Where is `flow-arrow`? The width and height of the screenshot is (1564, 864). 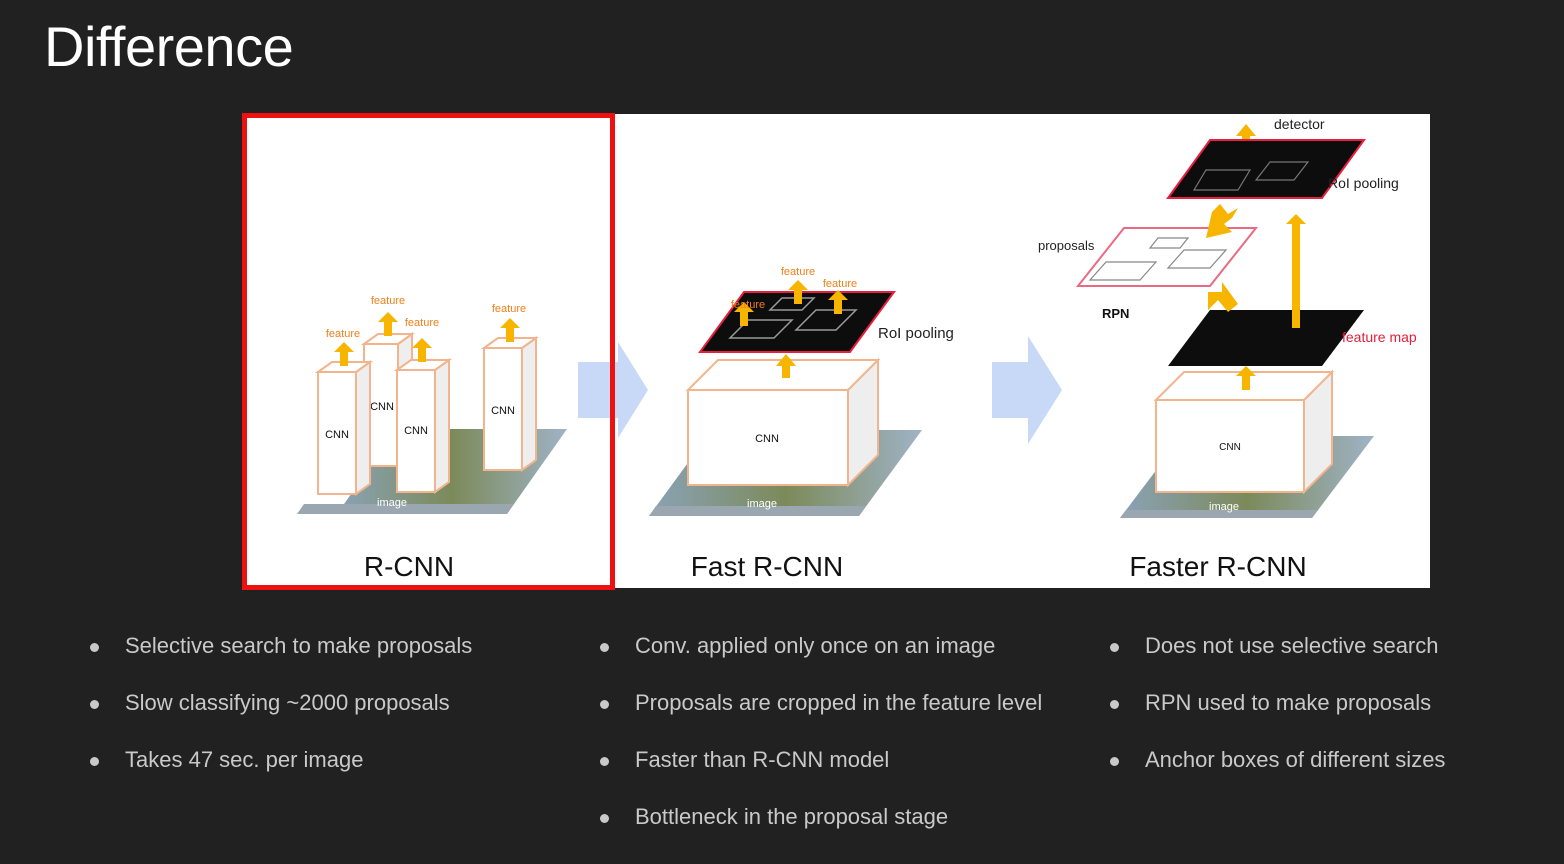
flow-arrow is located at coordinates (1027, 390).